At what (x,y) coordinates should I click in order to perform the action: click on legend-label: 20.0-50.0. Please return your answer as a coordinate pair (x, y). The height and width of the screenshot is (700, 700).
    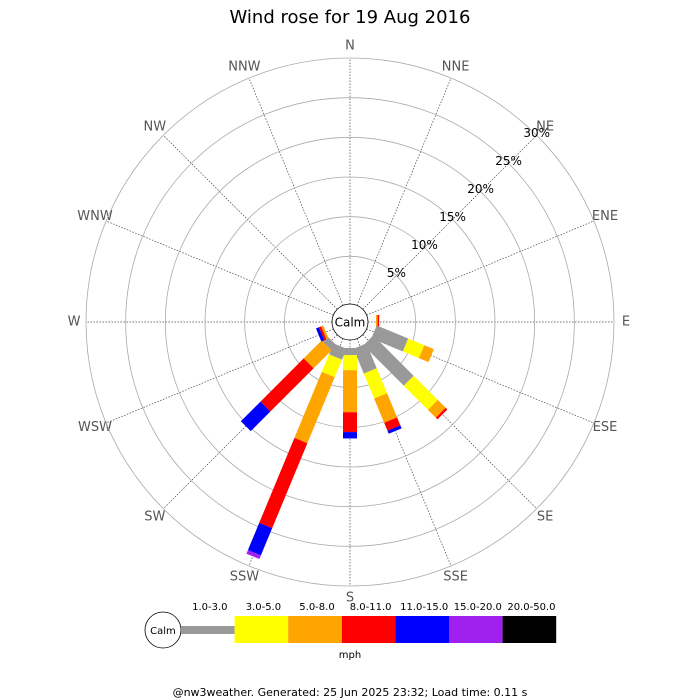
    Looking at the image, I should click on (531, 607).